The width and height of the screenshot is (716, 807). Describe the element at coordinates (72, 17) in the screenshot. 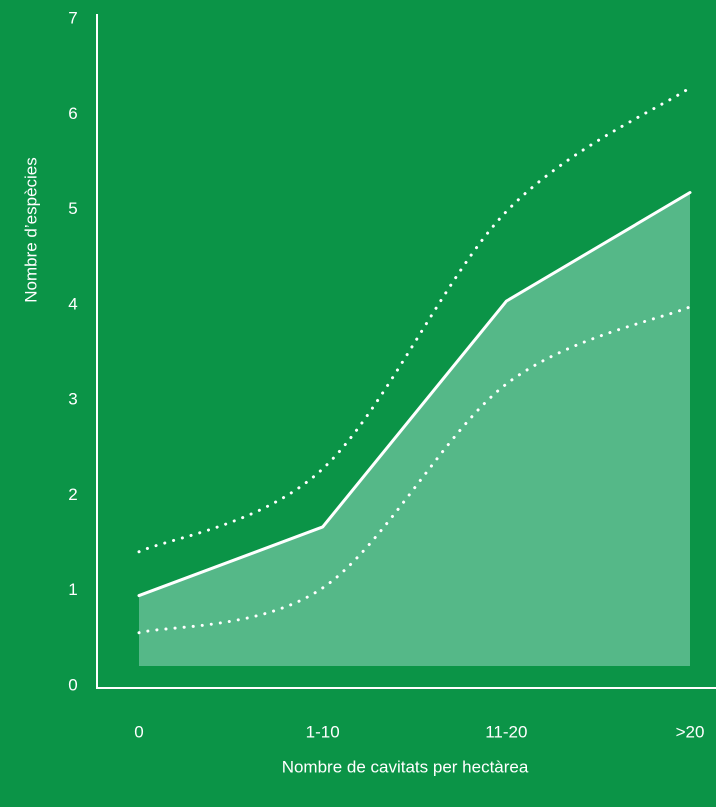

I see `y-tick-label: 7` at that location.